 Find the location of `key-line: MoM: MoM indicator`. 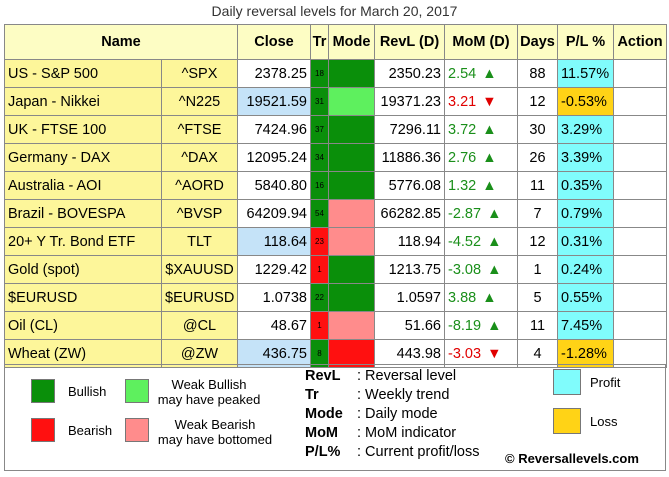

key-line: MoM: MoM indicator is located at coordinates (380, 433).